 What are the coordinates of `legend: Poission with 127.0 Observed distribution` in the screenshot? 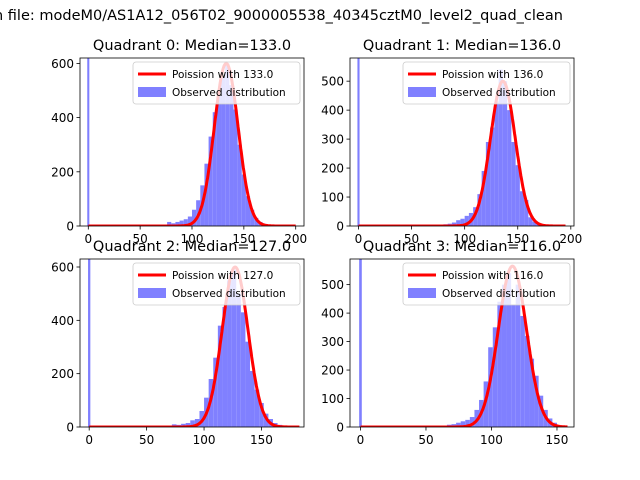 It's located at (216, 284).